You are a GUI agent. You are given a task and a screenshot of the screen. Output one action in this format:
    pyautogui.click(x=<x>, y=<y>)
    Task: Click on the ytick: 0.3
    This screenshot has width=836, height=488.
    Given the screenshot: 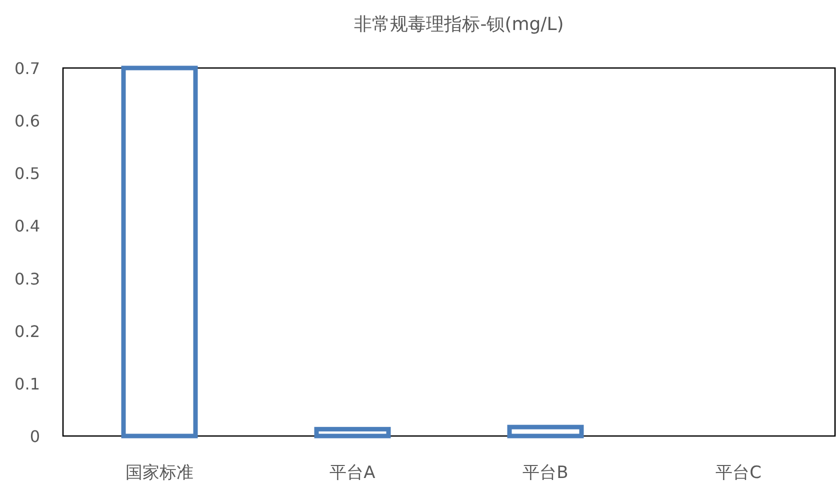 What is the action you would take?
    pyautogui.click(x=27, y=278)
    